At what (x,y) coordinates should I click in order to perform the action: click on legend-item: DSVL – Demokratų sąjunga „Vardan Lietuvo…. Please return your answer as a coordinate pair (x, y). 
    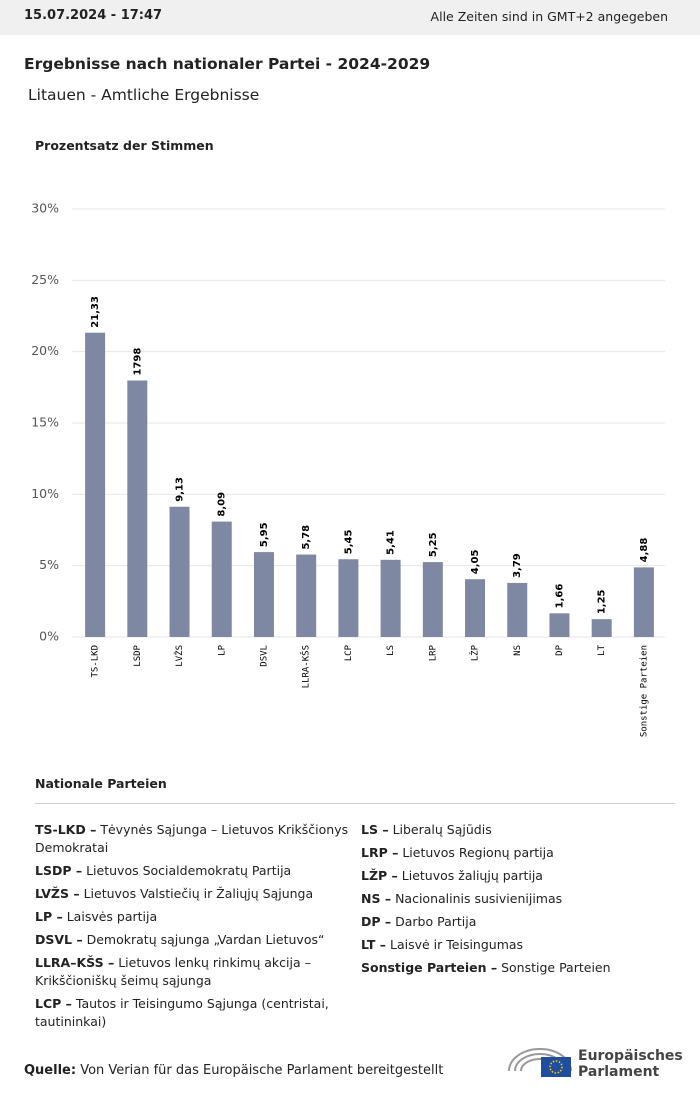
    Looking at the image, I should click on (192, 940).